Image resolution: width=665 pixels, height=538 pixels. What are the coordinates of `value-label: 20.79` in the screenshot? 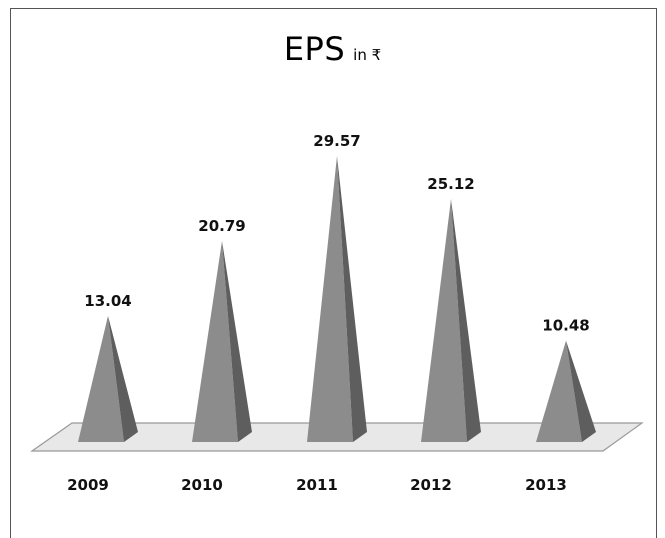 It's located at (221, 226).